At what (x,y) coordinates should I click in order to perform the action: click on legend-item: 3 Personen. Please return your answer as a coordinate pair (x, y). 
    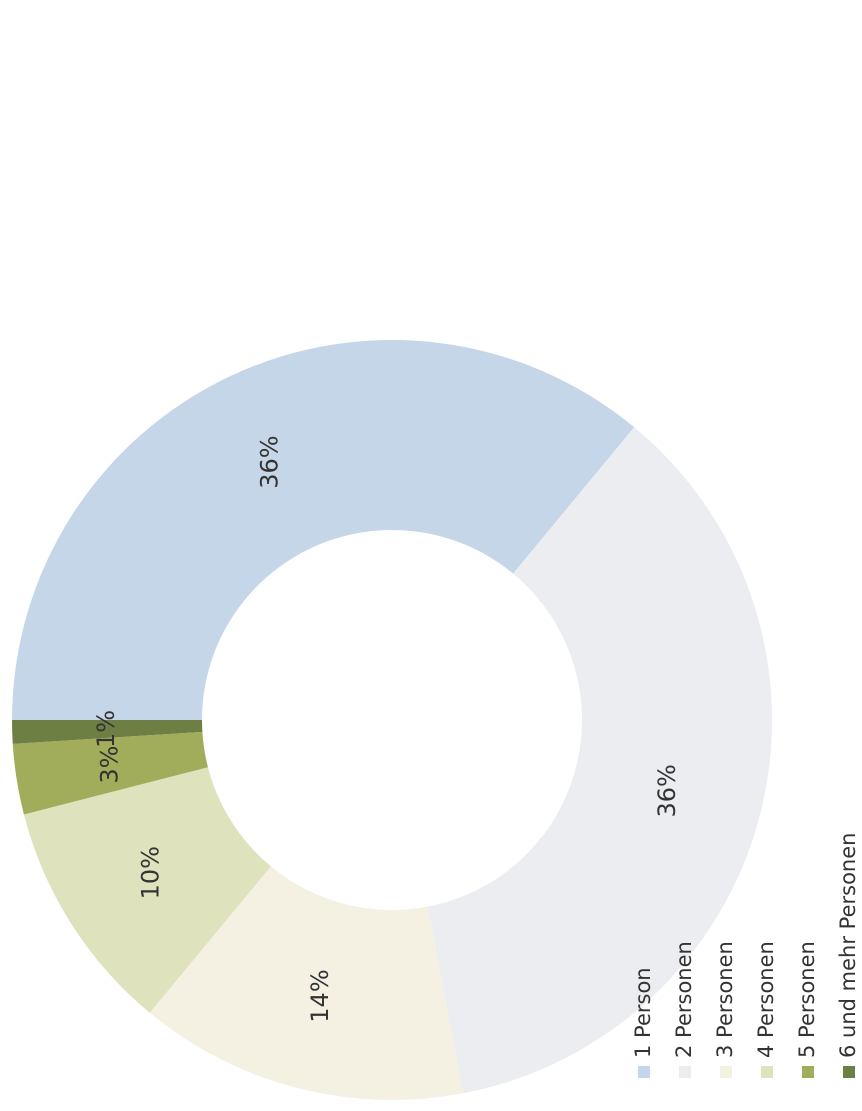
    Looking at the image, I should click on (725, 1009).